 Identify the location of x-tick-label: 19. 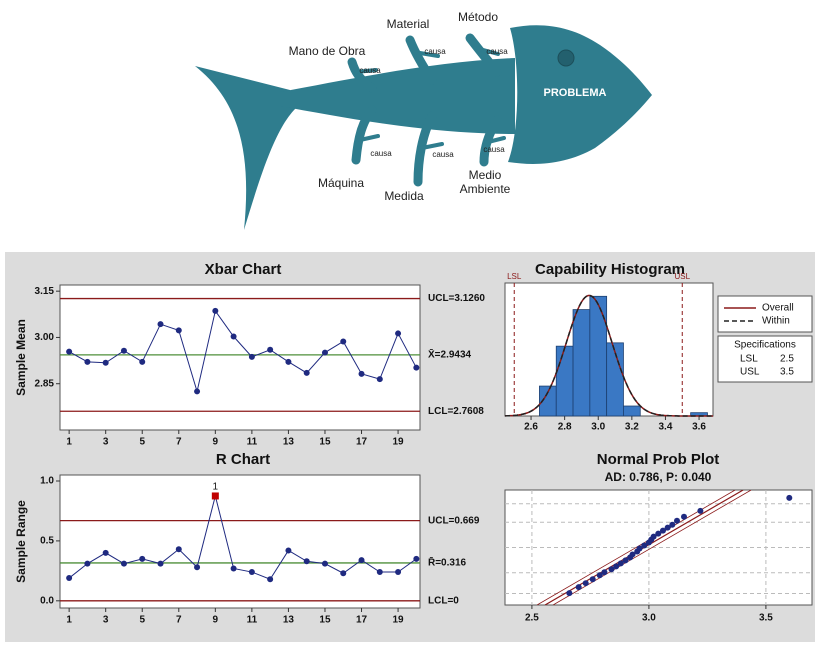
(399, 442).